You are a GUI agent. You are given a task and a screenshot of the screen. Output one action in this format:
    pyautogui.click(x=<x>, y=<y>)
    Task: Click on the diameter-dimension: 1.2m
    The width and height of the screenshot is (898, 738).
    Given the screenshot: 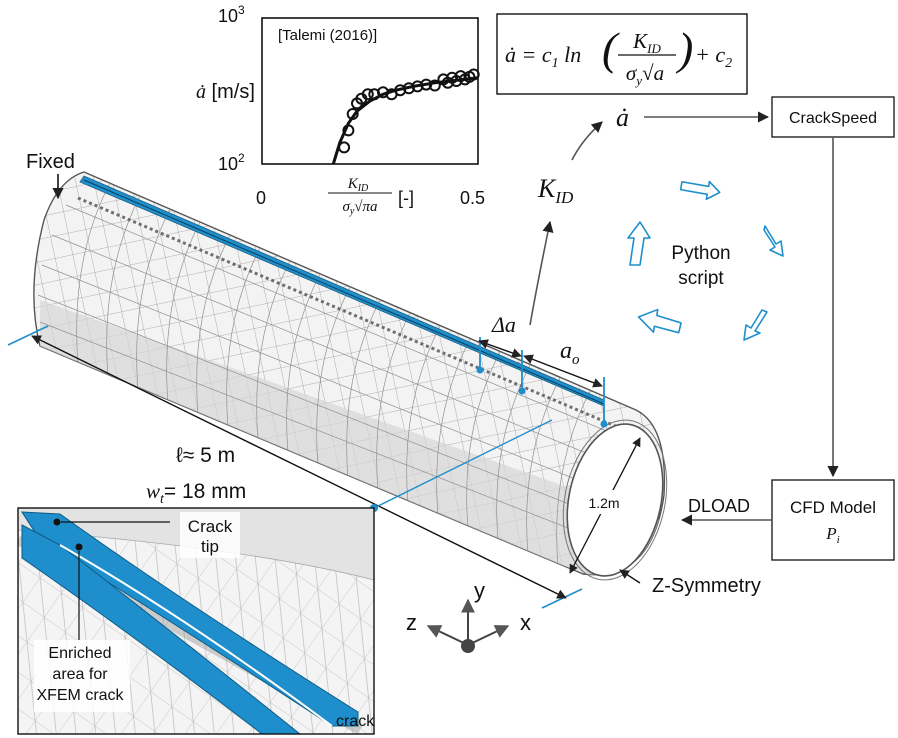 What is the action you would take?
    pyautogui.click(x=605, y=505)
    